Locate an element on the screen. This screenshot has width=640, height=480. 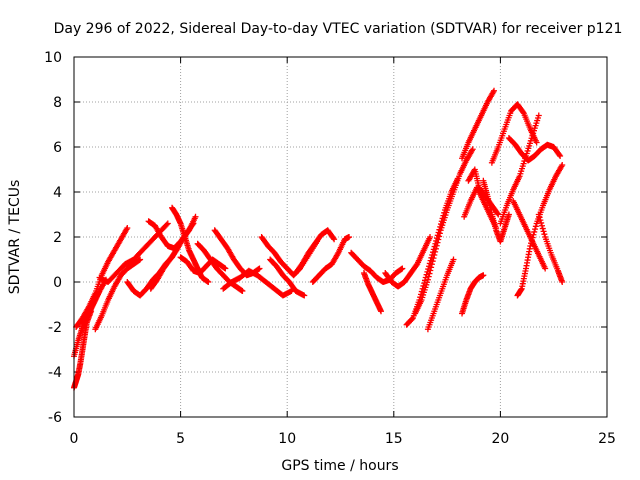
x-tick-label: 10 is located at coordinates (287, 439).